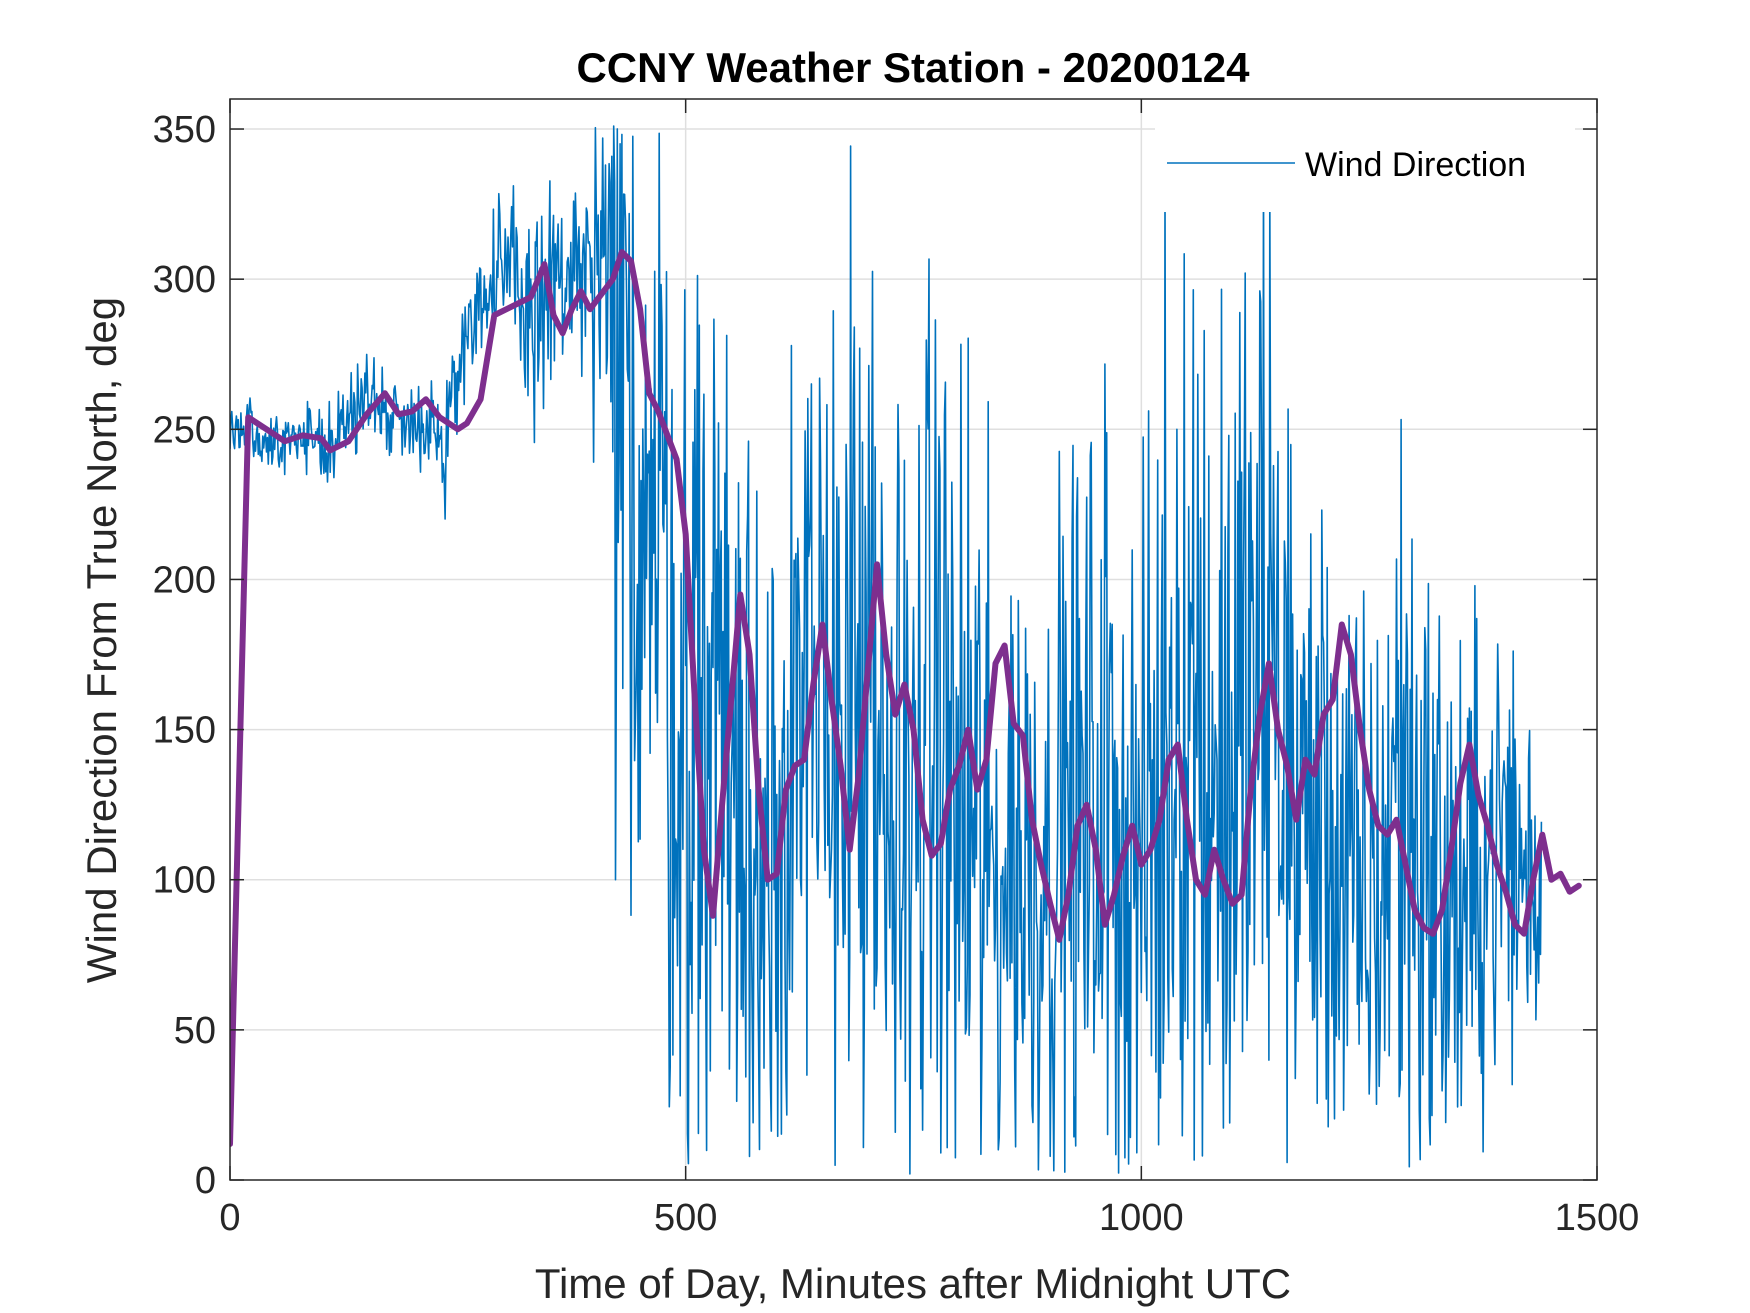 The image size is (1750, 1313). Describe the element at coordinates (229, 1218) in the screenshot. I see `x-tick-label: 0` at that location.